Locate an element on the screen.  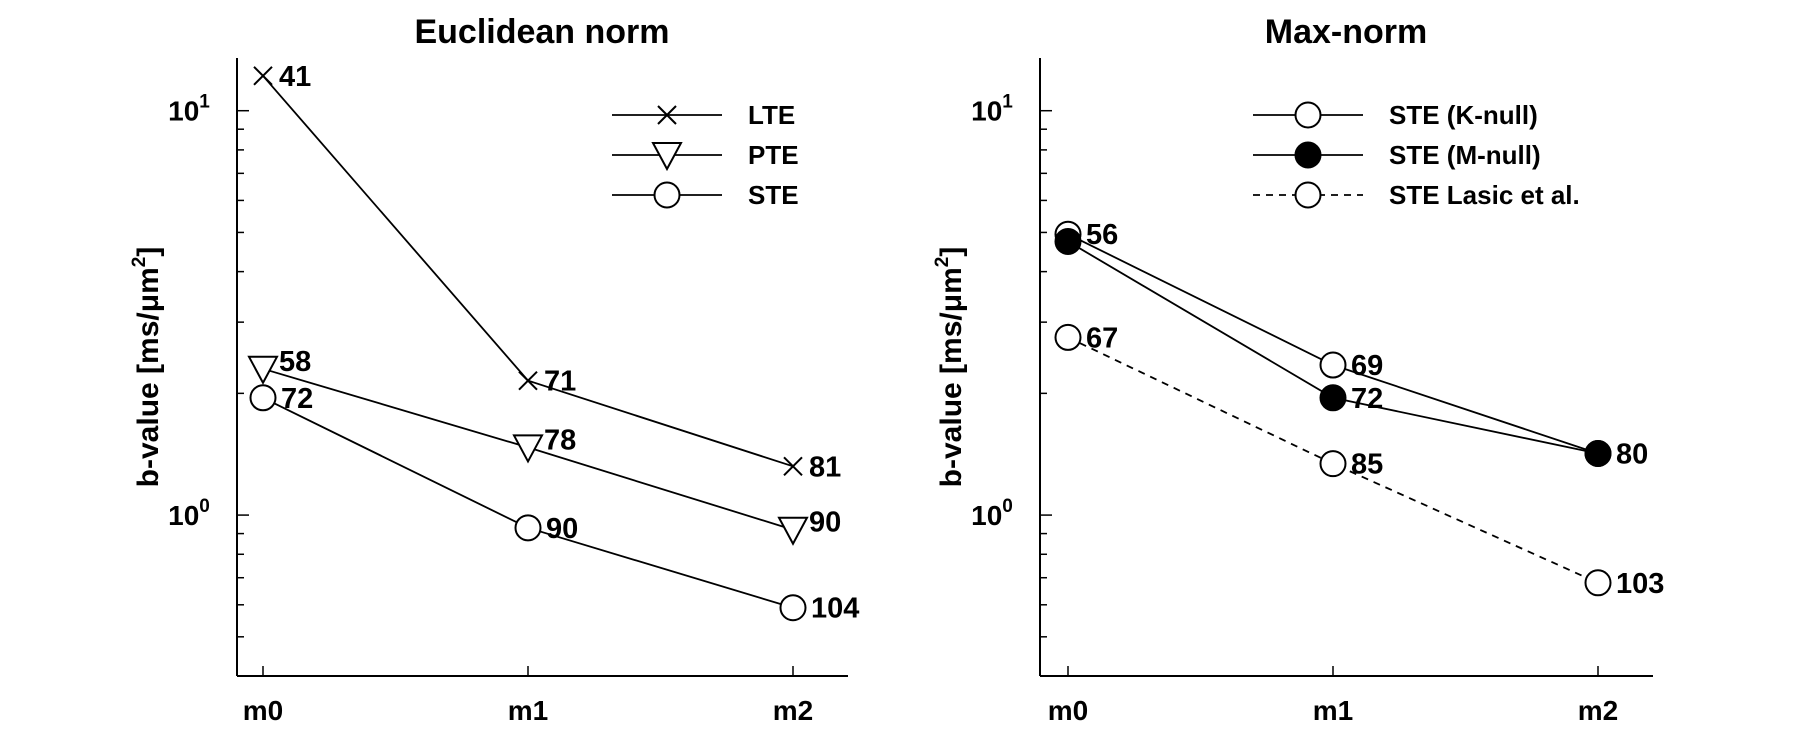
legend-label: STE Lasic et al. is located at coordinates (1484, 195).